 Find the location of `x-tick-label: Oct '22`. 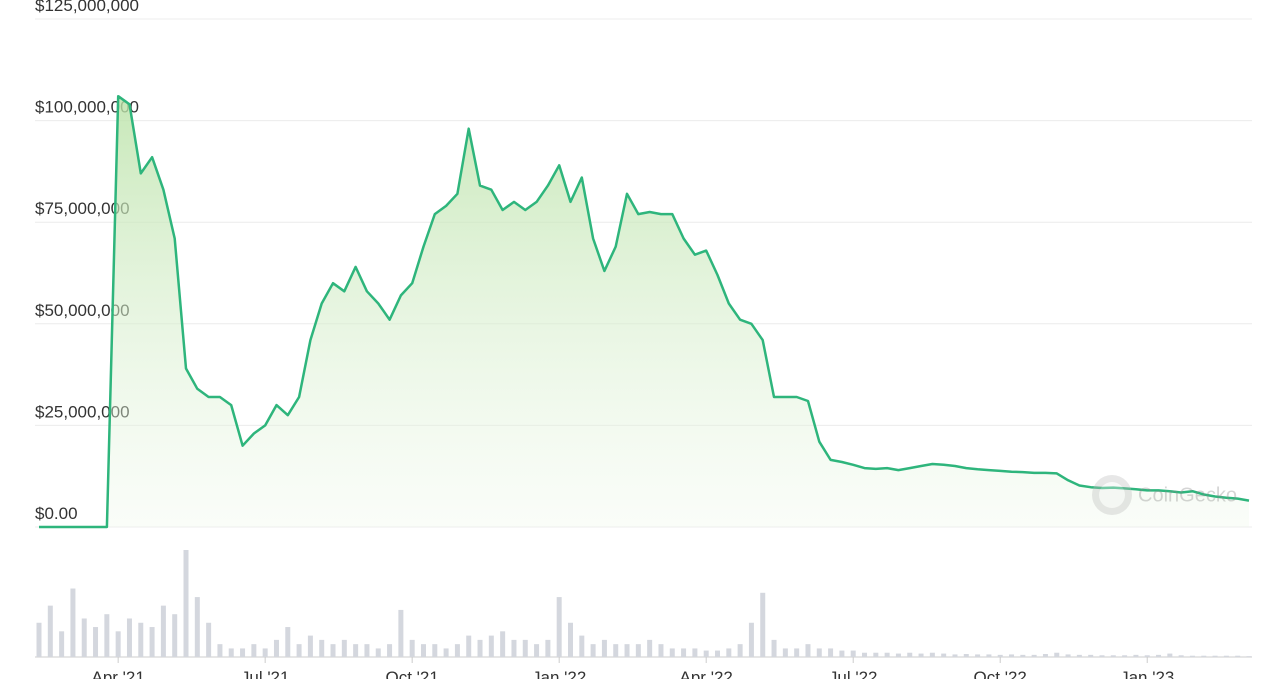

x-tick-label: Oct '22 is located at coordinates (1000, 673).